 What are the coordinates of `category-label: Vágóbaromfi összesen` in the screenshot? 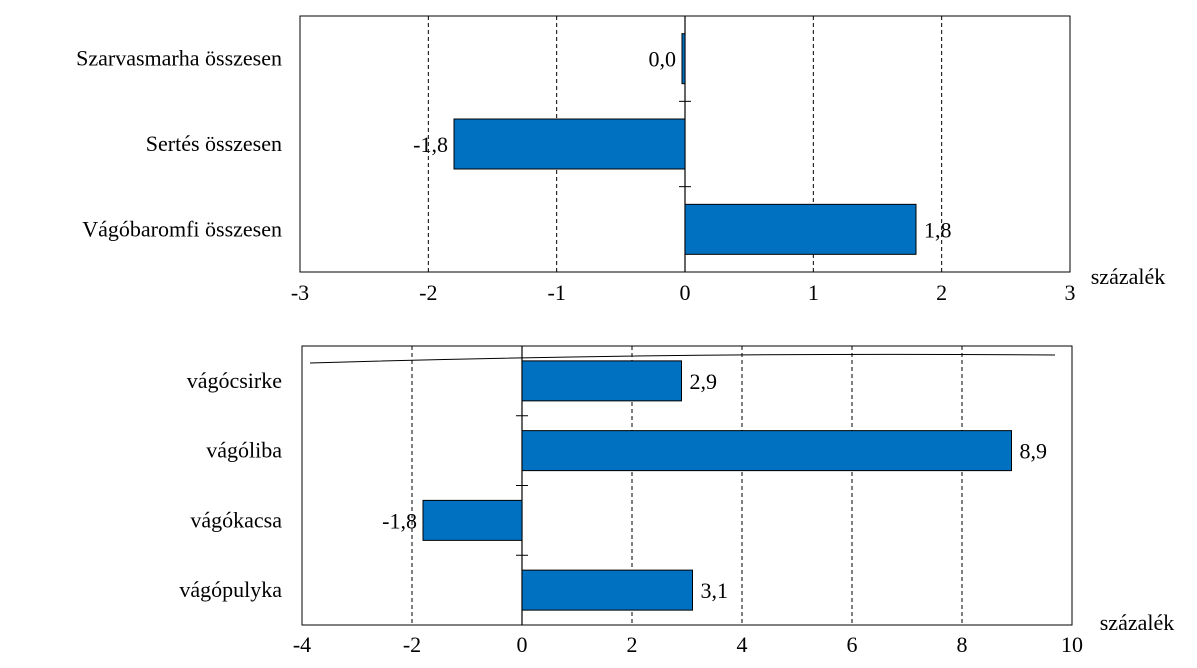 It's located at (182, 228).